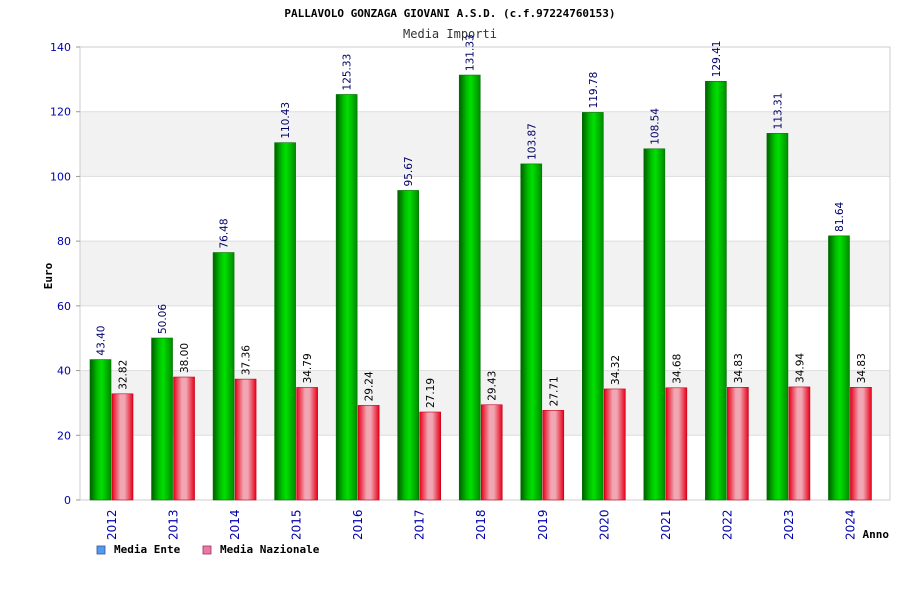 Image resolution: width=900 pixels, height=600 pixels. What do you see at coordinates (471, 52) in the screenshot?
I see `bar-value-label-ente-2018: 131.33` at bounding box center [471, 52].